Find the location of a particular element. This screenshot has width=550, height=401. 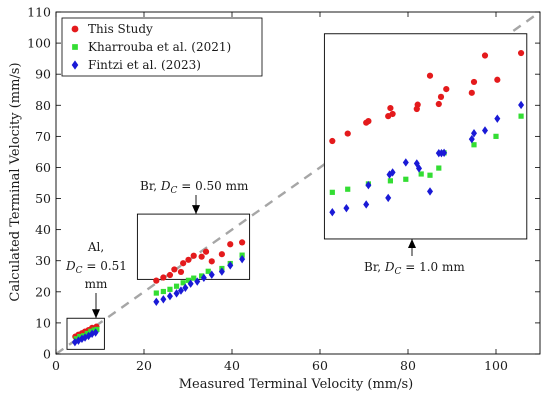

legend-markers is located at coordinates (75, 47).